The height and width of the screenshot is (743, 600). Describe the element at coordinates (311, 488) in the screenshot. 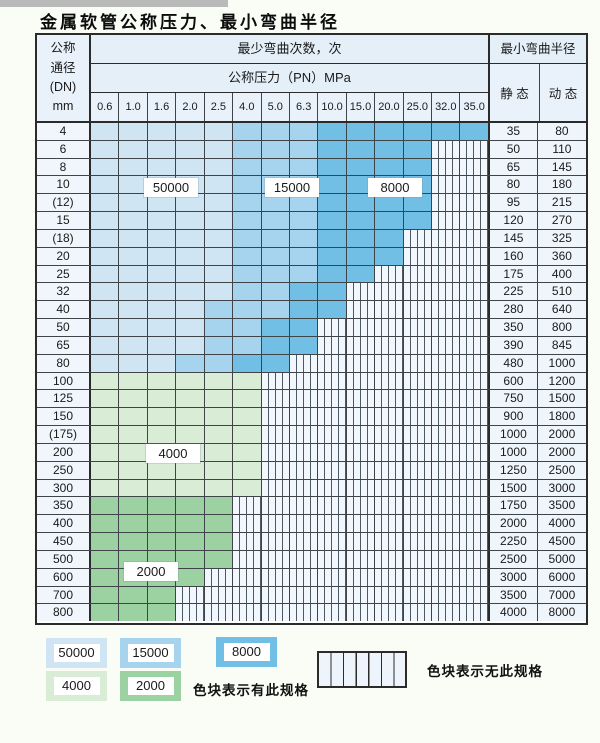

I see `table-row: 300 1500 3000` at that location.